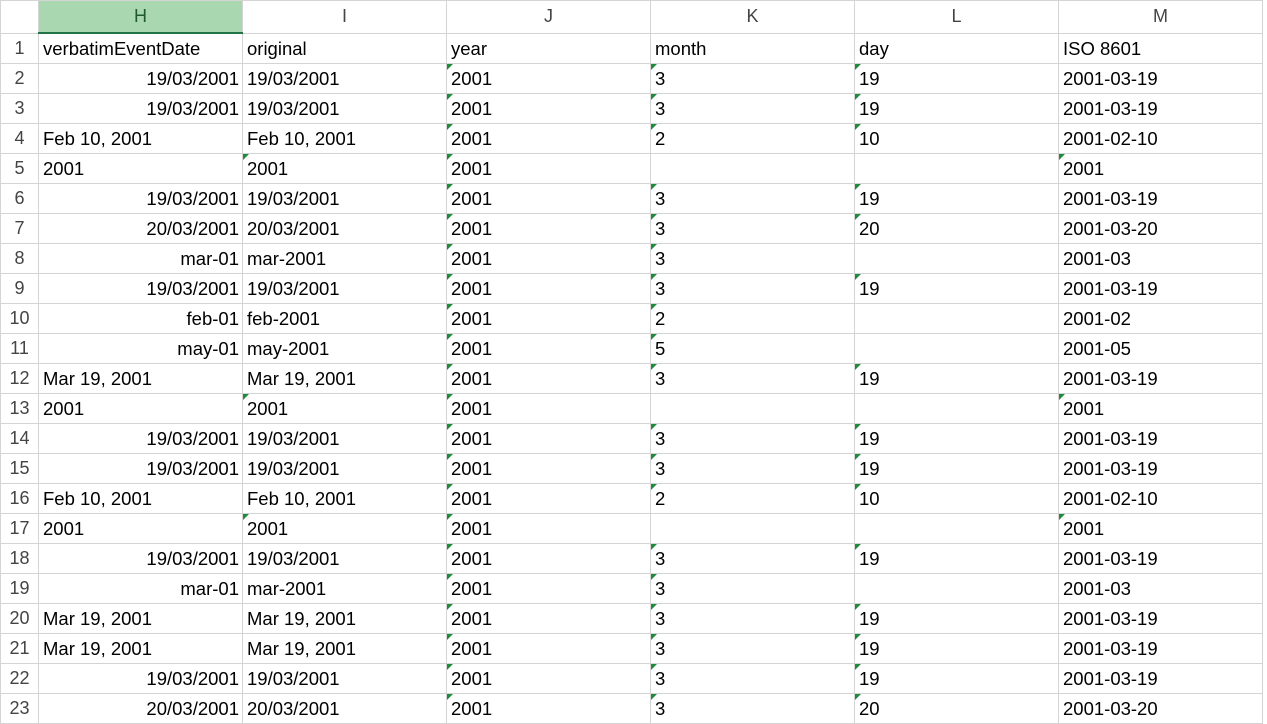 Image resolution: width=1267 pixels, height=724 pixels. What do you see at coordinates (956, 528) in the screenshot?
I see `cell-l17` at bounding box center [956, 528].